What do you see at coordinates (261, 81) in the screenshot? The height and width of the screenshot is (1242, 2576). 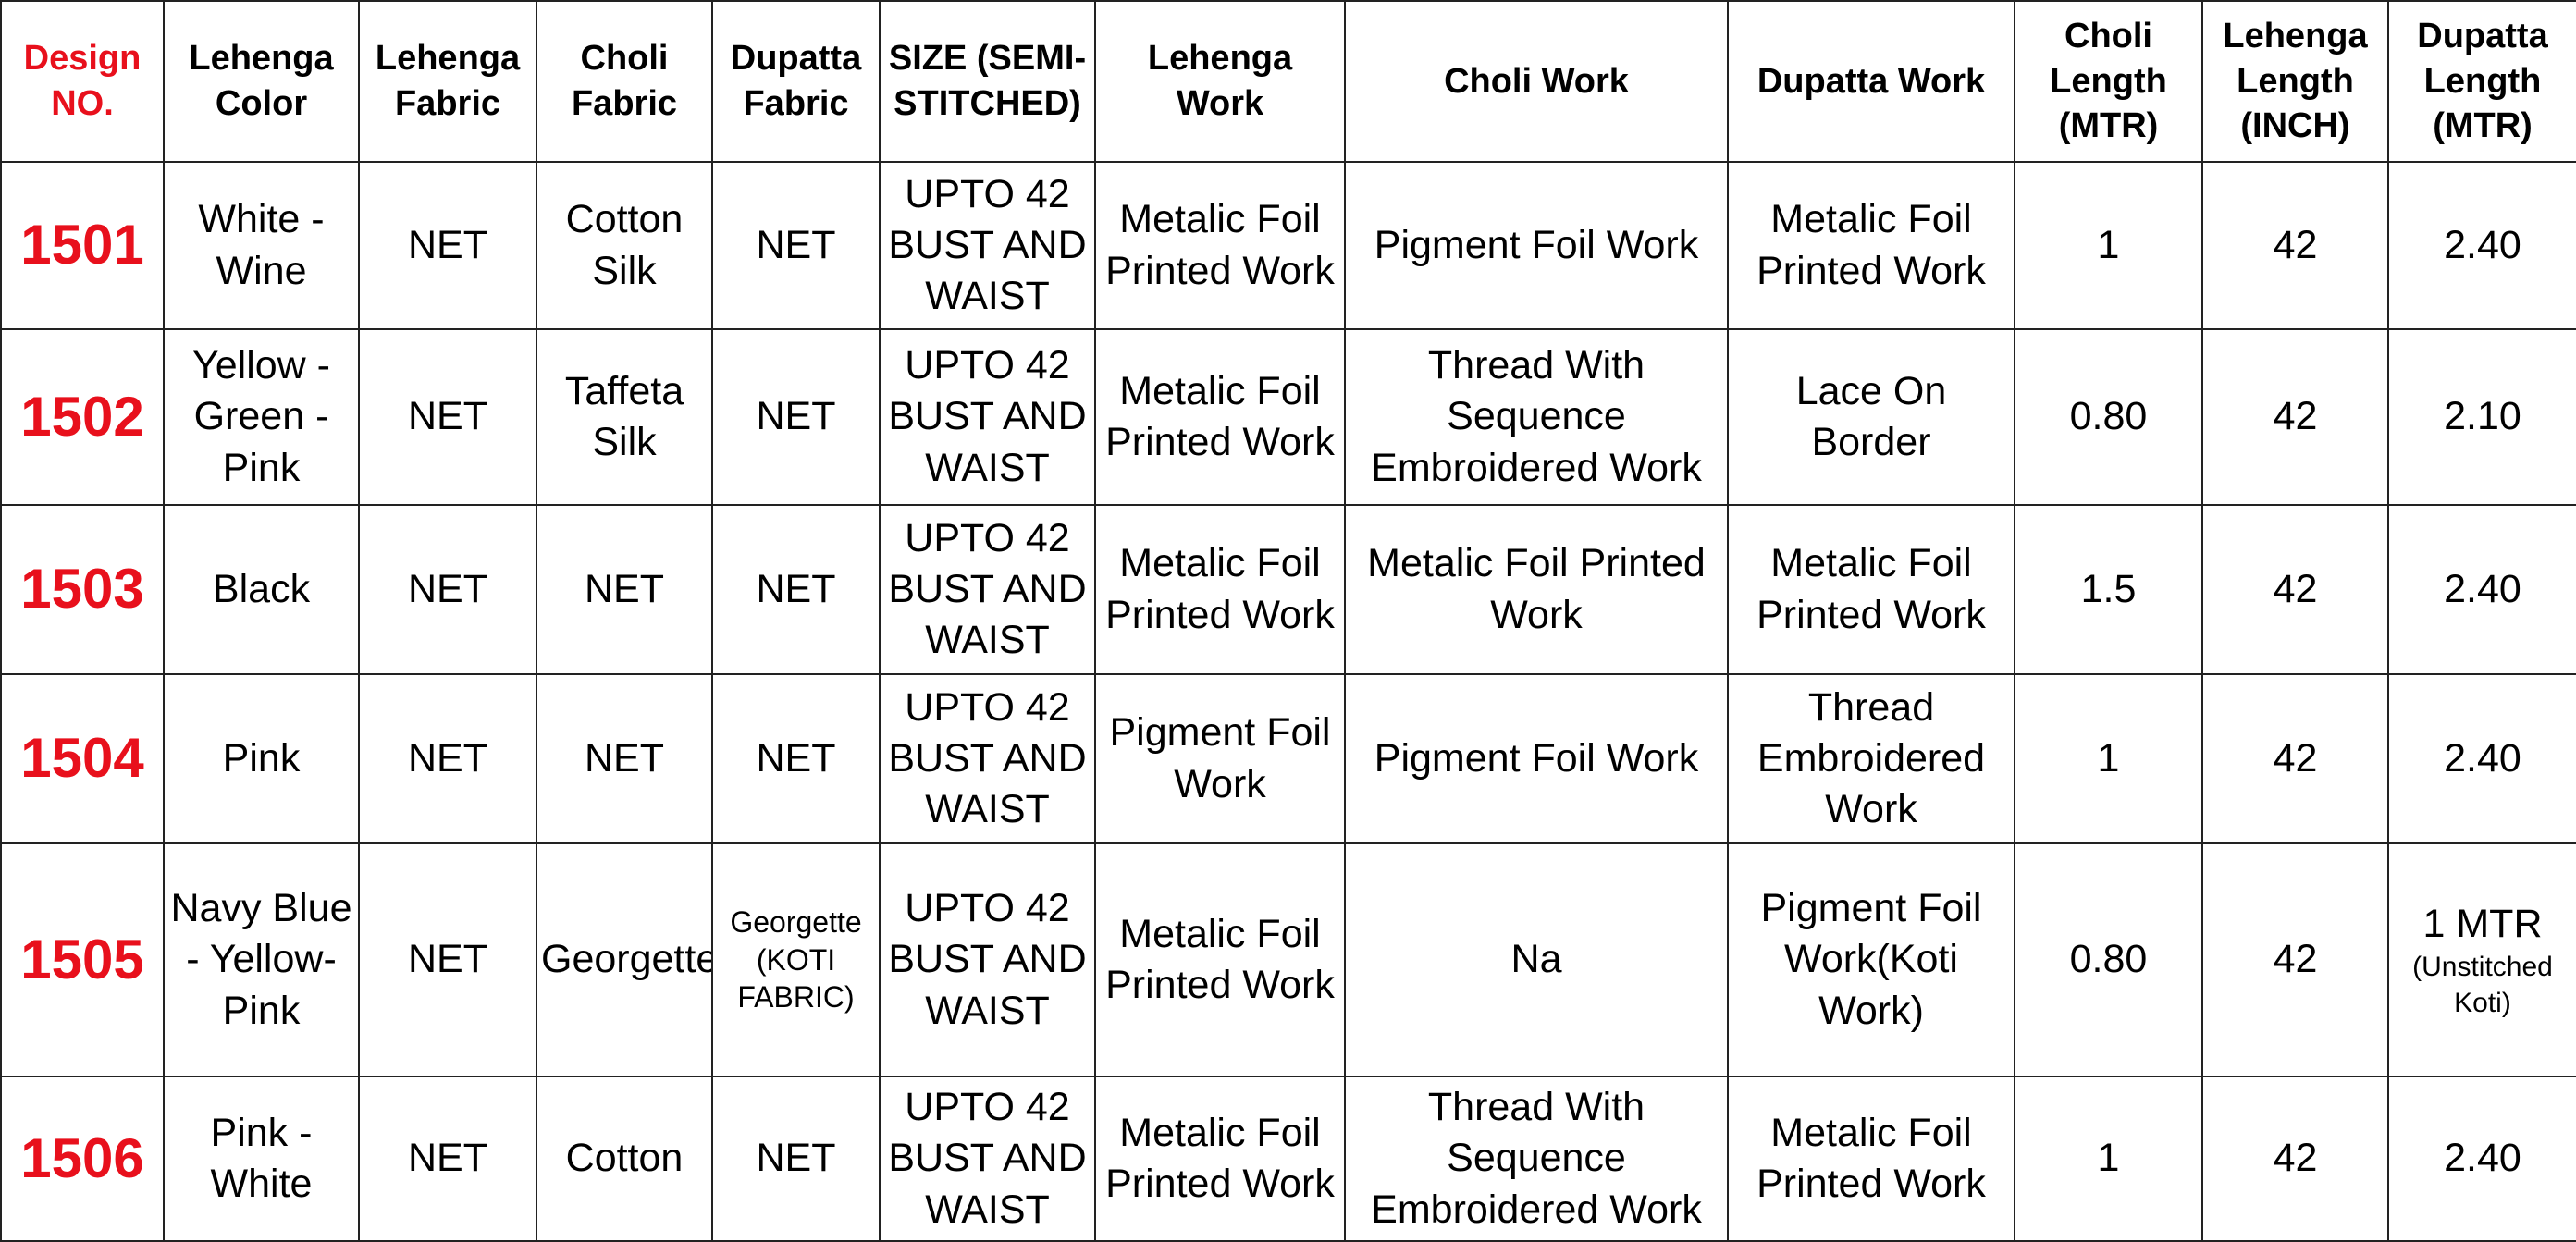 I see `header-cell: Lehenga Color` at bounding box center [261, 81].